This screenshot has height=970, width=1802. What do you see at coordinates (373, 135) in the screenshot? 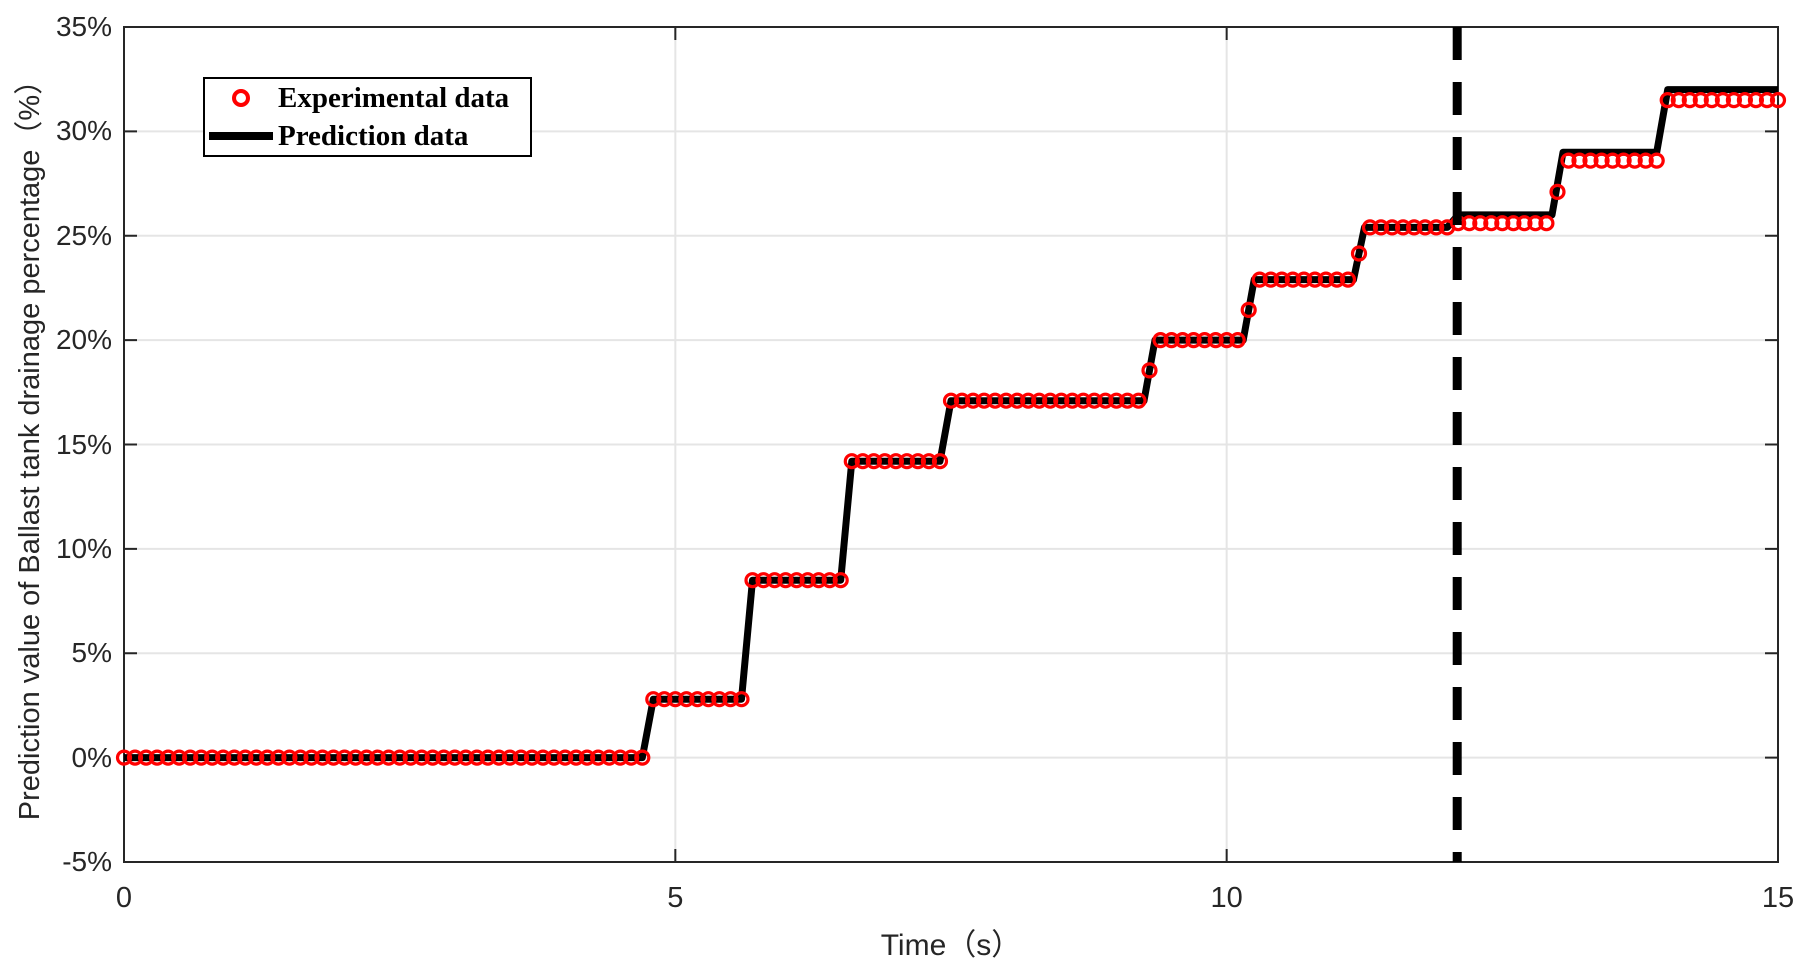
I see `legend-item-label: Prediction data` at bounding box center [373, 135].